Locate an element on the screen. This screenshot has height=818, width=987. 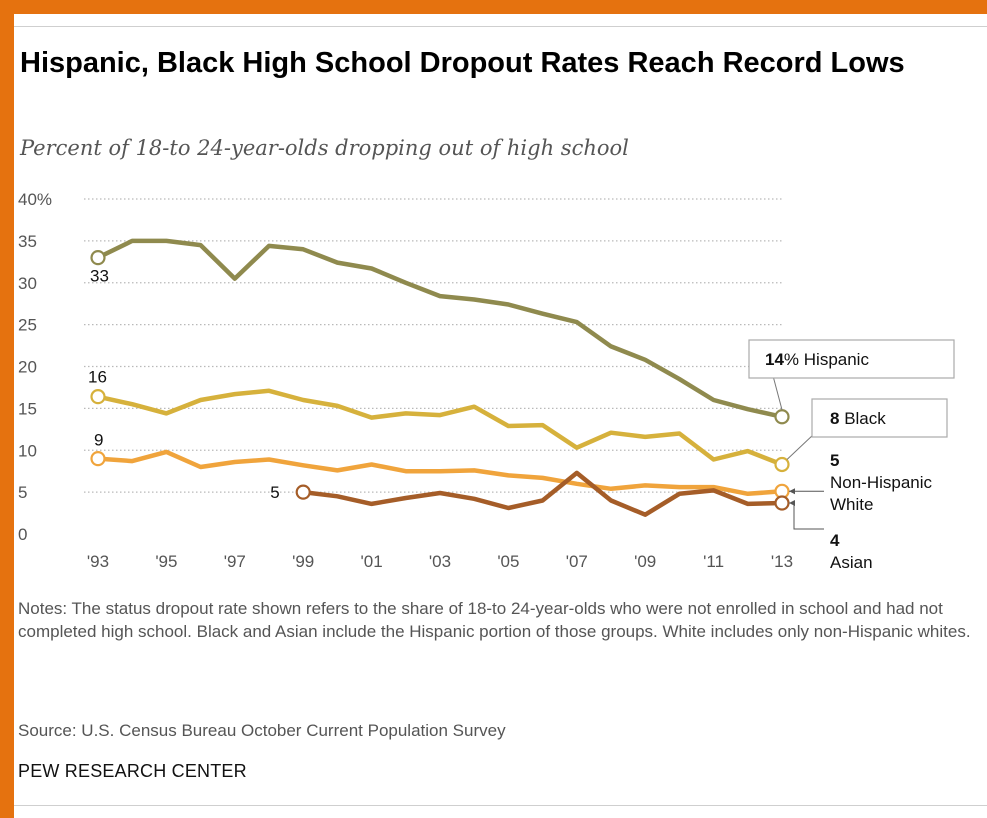
callout-box-black is located at coordinates (879, 418).